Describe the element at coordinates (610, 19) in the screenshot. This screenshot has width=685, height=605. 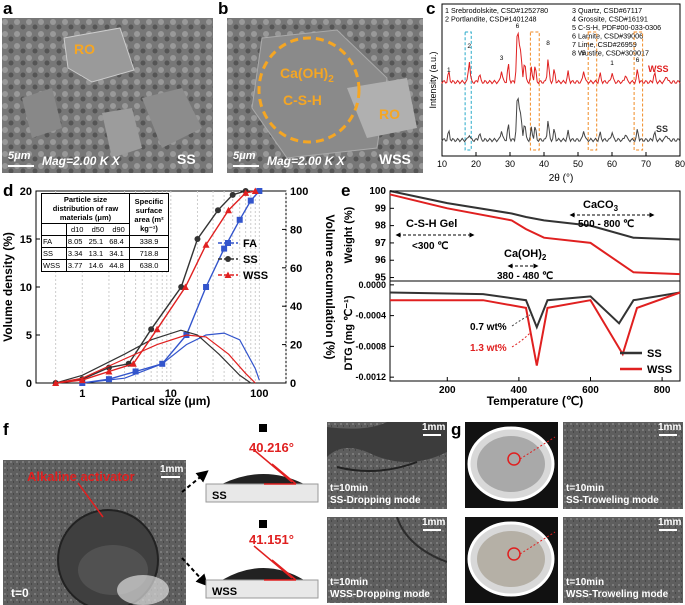
I see `xrd-legend-item: 4 Grossite, CSD#16191` at that location.